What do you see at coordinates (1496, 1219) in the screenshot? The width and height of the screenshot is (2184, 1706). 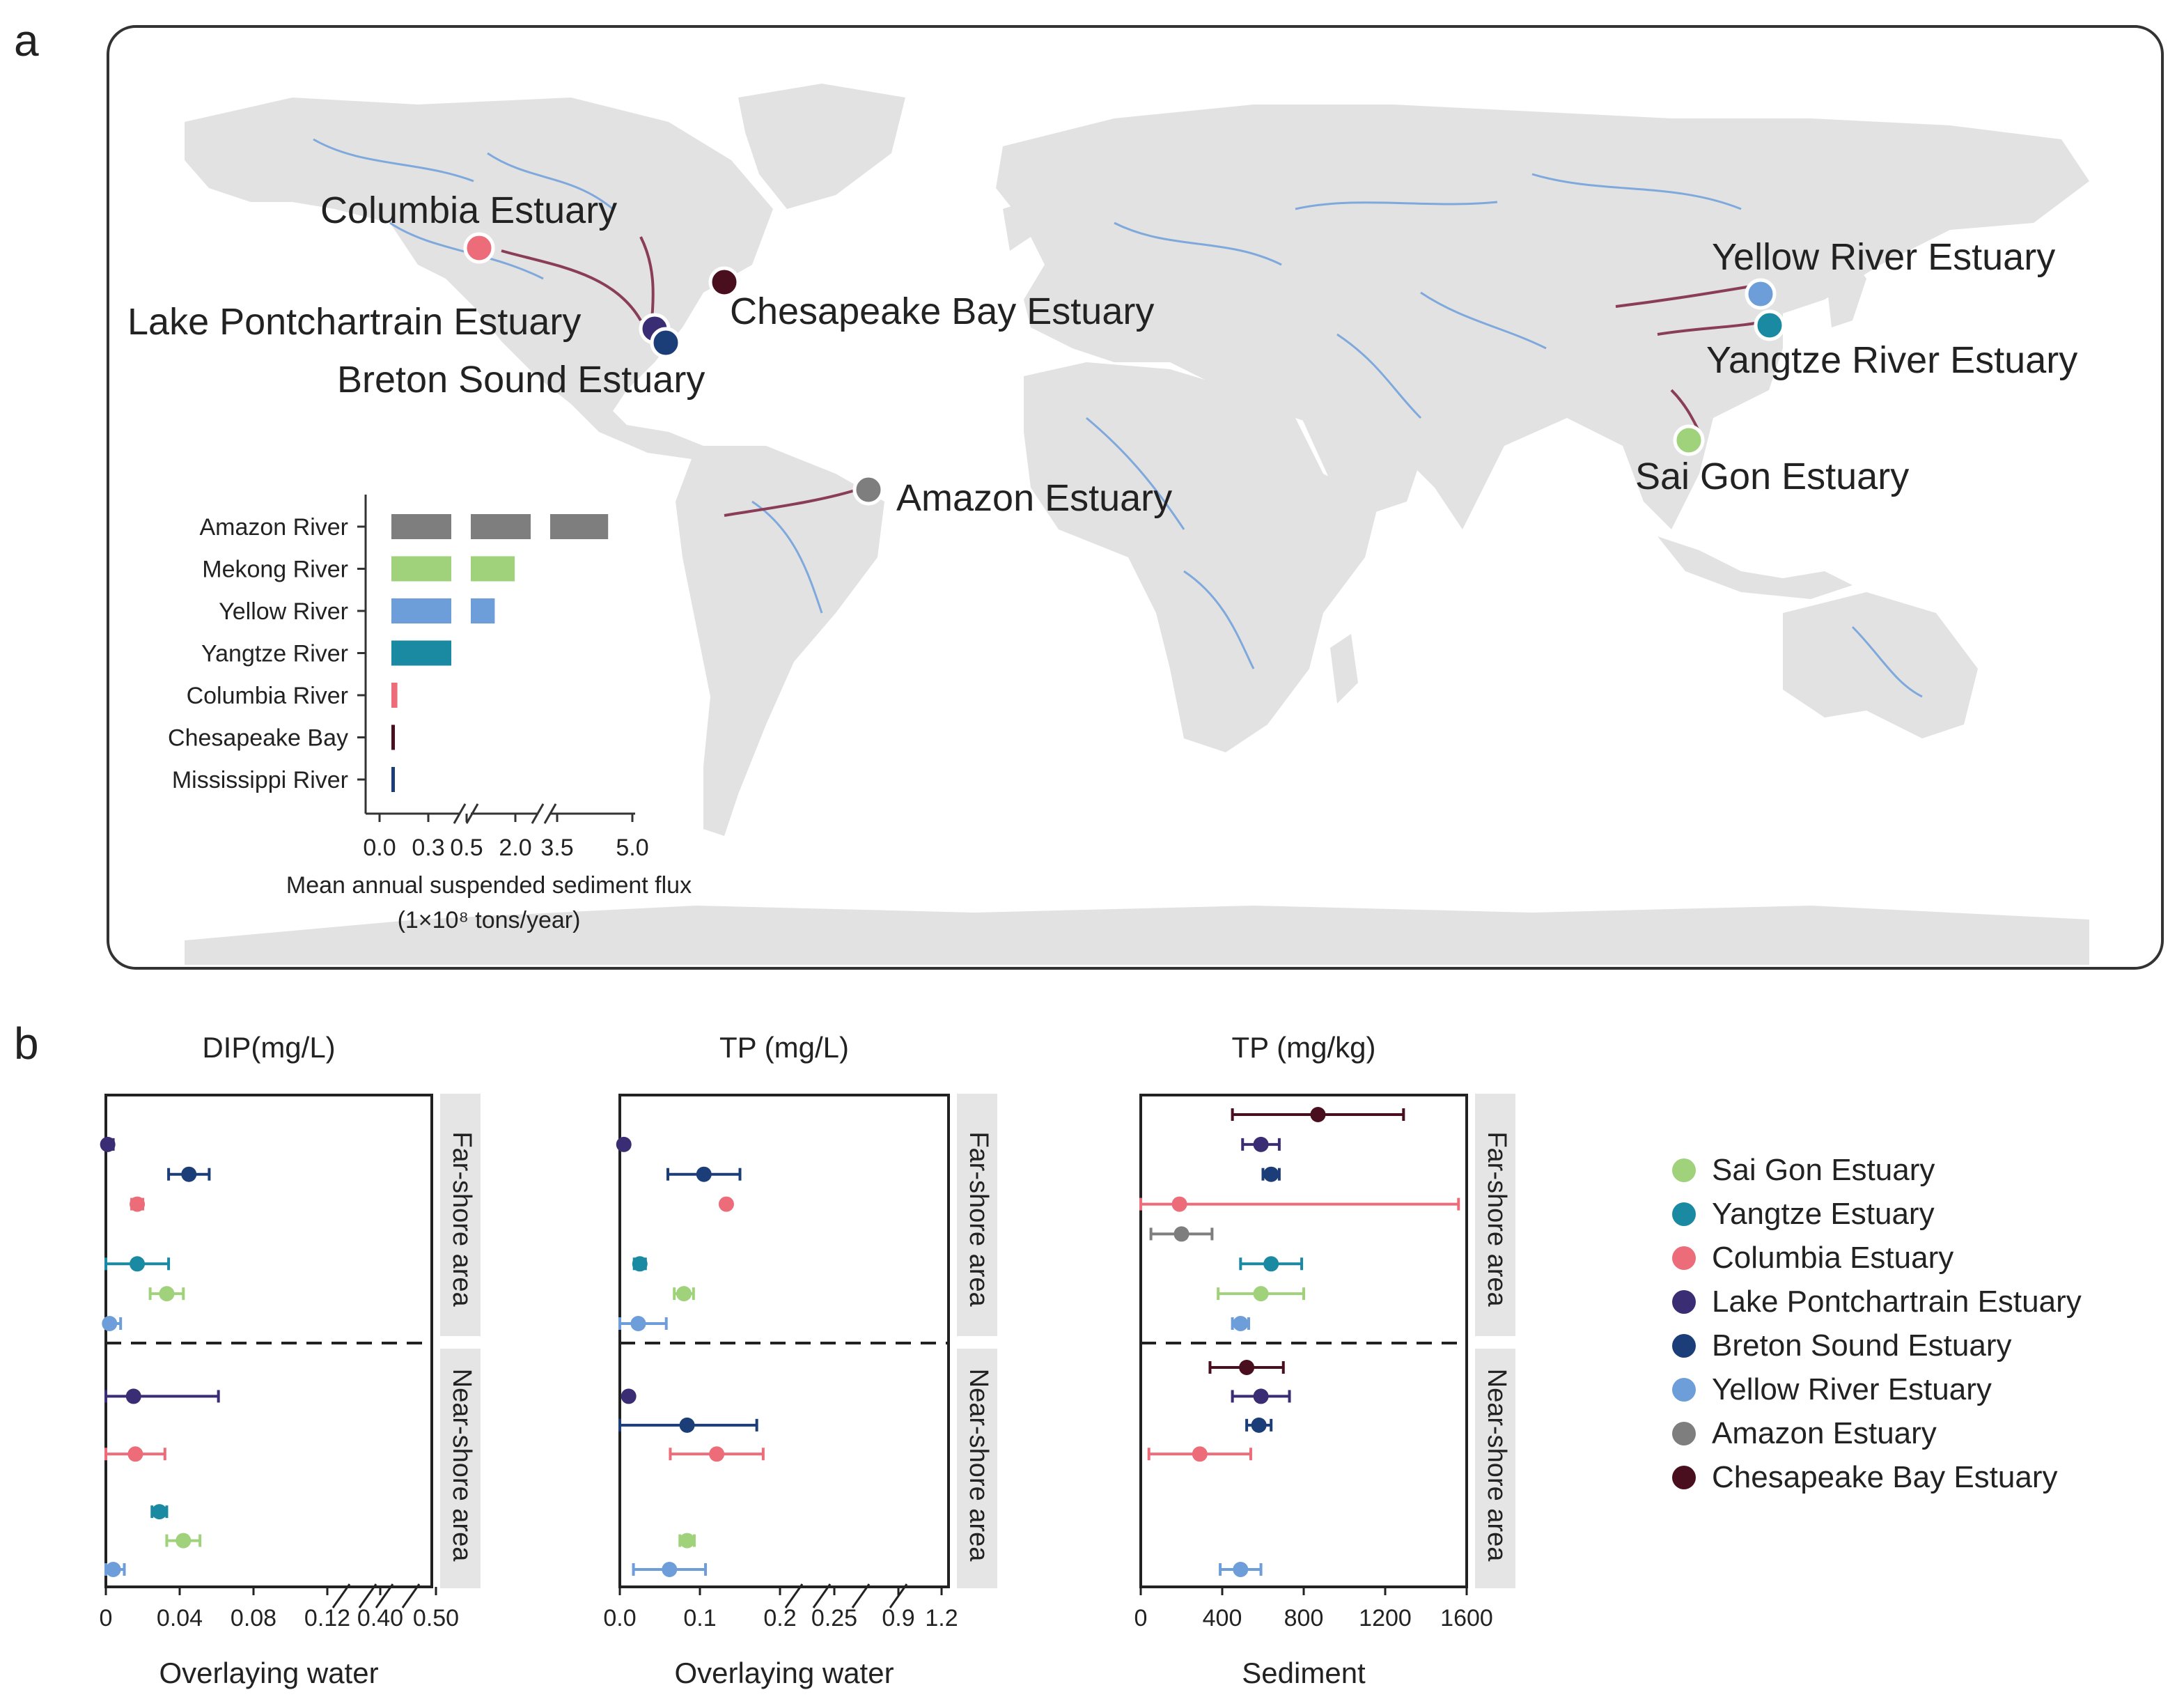 I see `facet-label-0: Far-shore area` at bounding box center [1496, 1219].